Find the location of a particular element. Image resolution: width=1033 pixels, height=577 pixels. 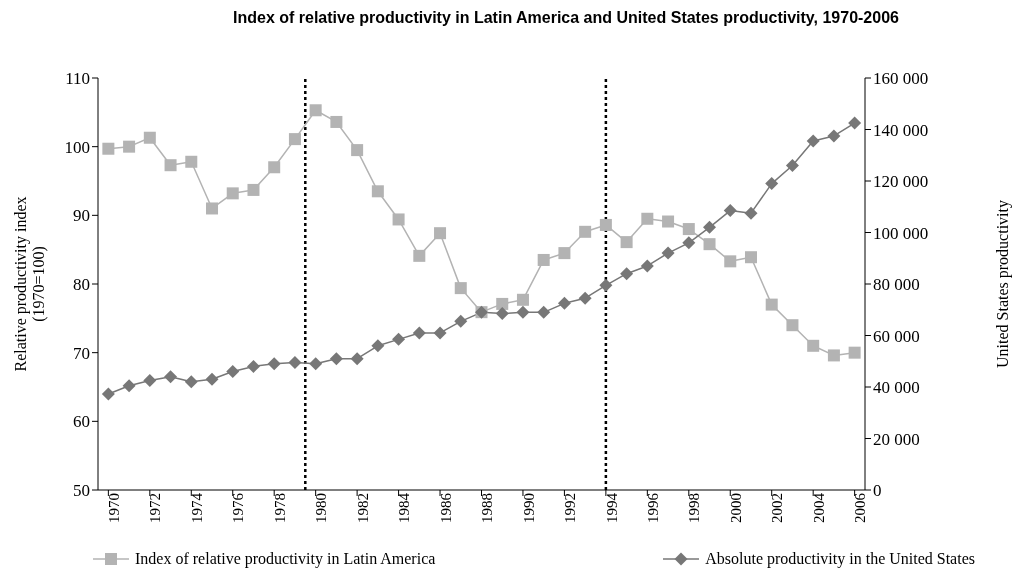

x-tick-label: 2004 is located at coordinates (818, 507).